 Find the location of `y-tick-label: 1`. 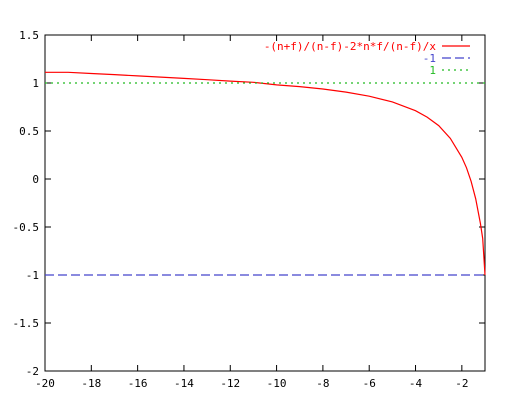

y-tick-label: 1 is located at coordinates (35, 83).